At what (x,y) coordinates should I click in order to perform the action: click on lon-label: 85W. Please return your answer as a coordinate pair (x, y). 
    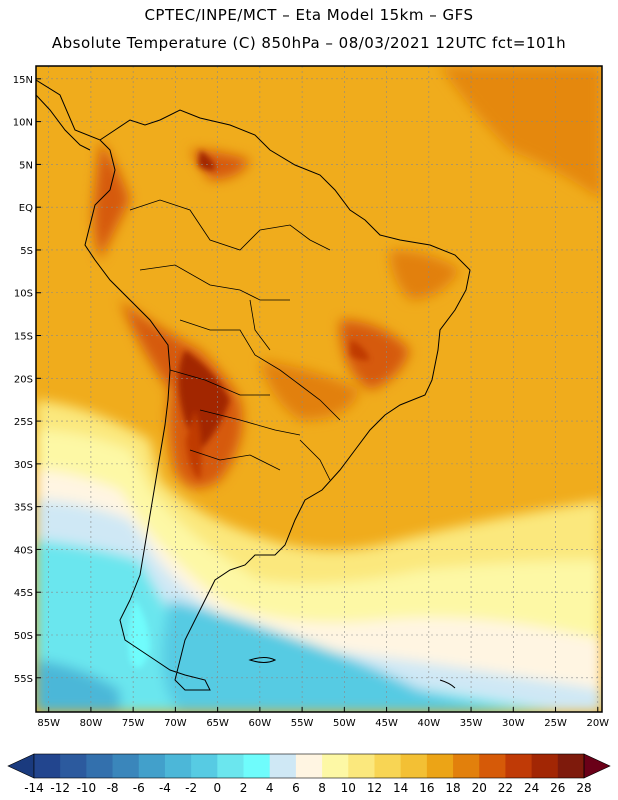
    Looking at the image, I should click on (48, 723).